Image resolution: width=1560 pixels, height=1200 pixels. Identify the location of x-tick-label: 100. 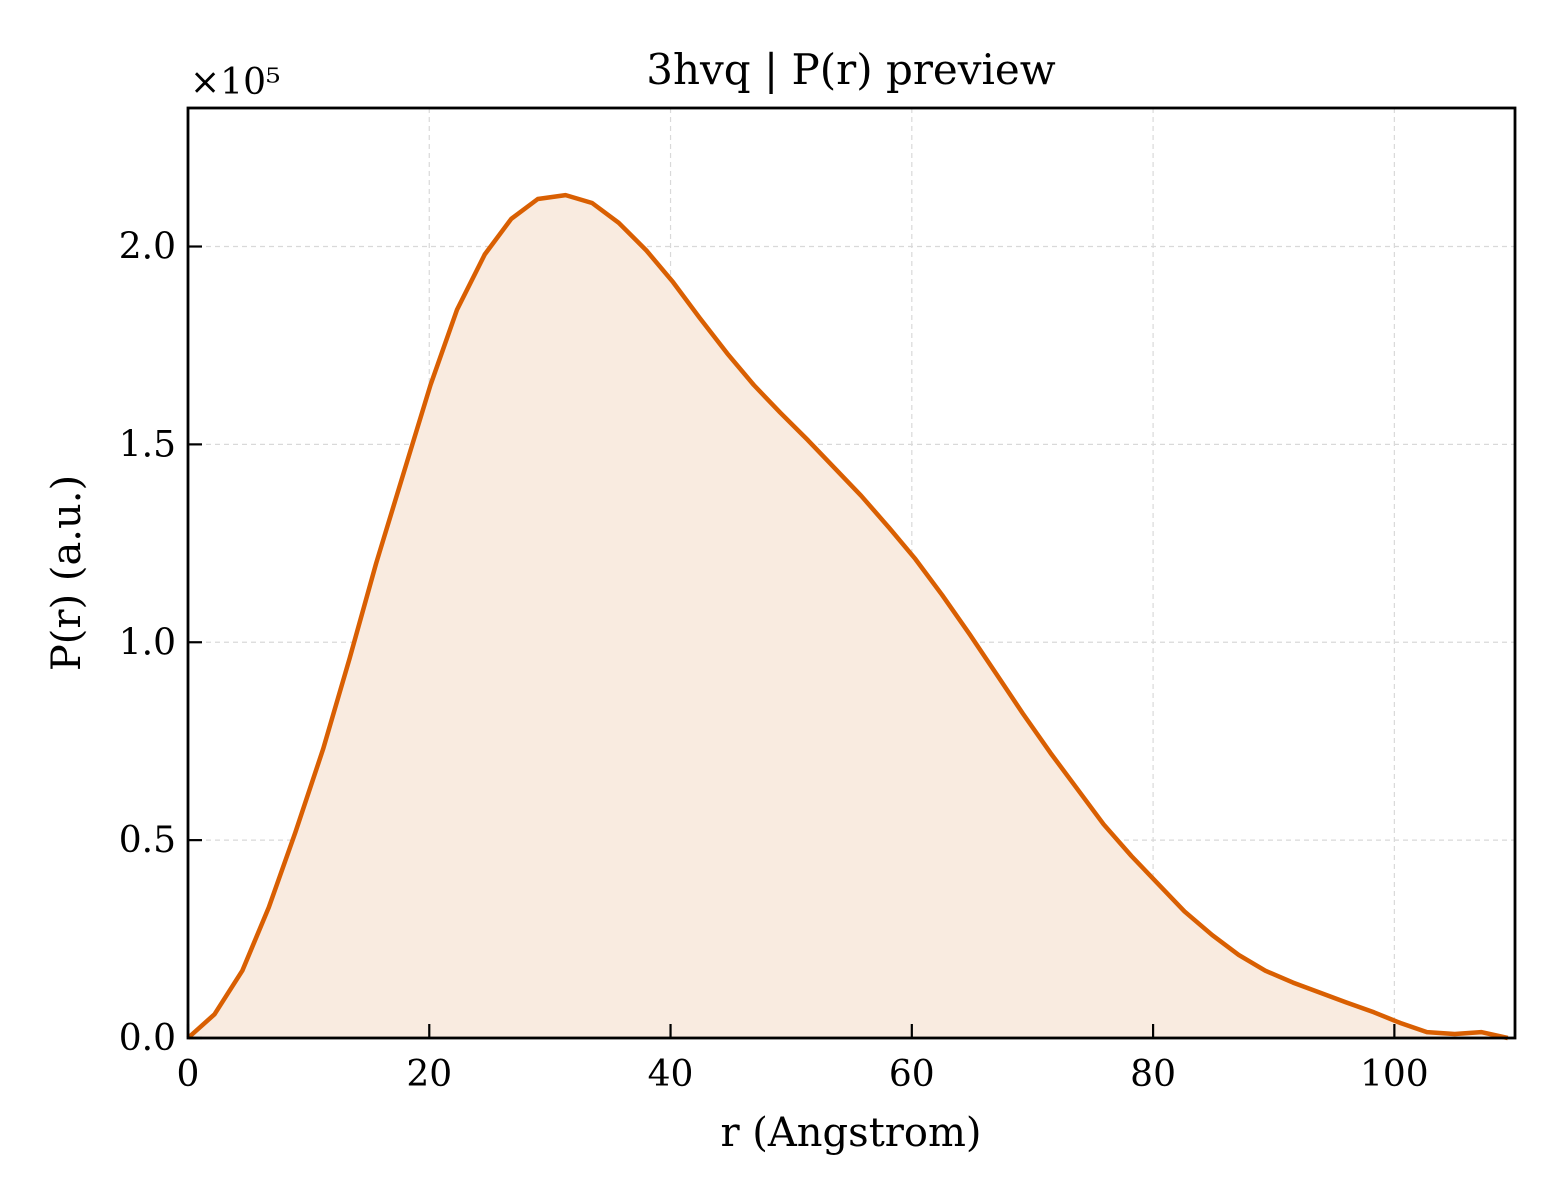
(1394, 1074).